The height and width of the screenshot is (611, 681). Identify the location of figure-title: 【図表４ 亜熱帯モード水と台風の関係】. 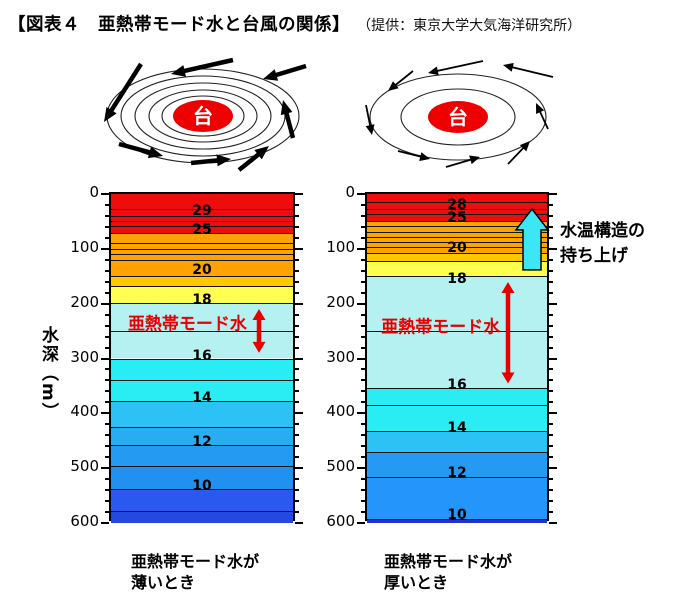
(179, 25).